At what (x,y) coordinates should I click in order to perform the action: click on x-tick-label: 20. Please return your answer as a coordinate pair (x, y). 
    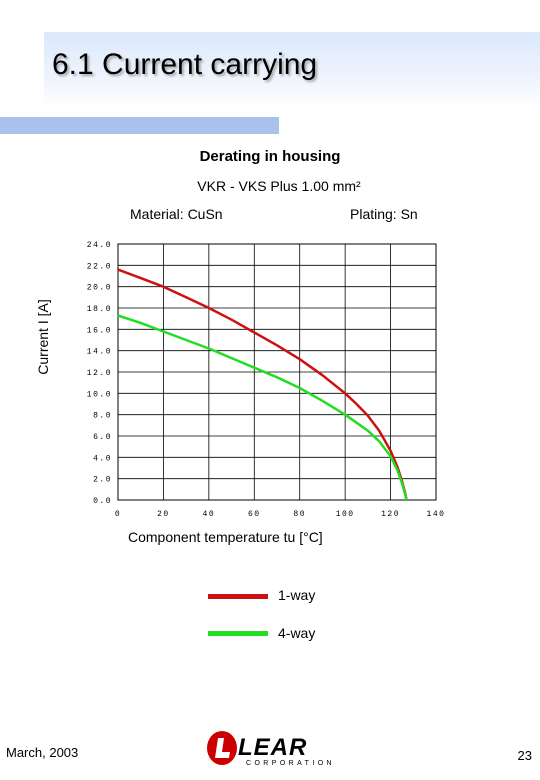
    Looking at the image, I should click on (163, 514).